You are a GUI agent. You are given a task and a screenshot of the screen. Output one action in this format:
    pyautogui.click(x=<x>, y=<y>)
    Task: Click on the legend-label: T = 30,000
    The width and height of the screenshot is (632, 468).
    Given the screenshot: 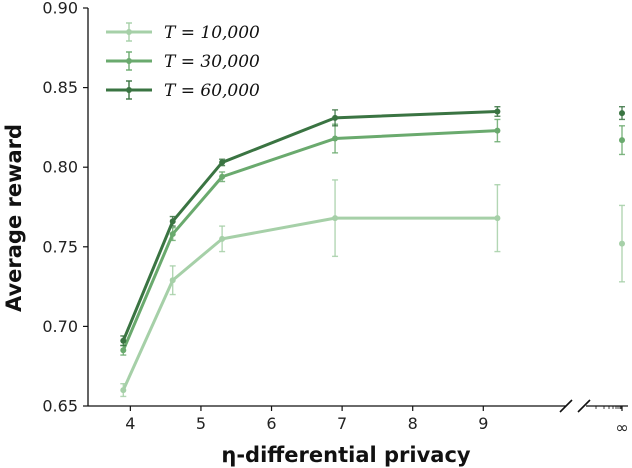 What is the action you would take?
    pyautogui.click(x=212, y=62)
    